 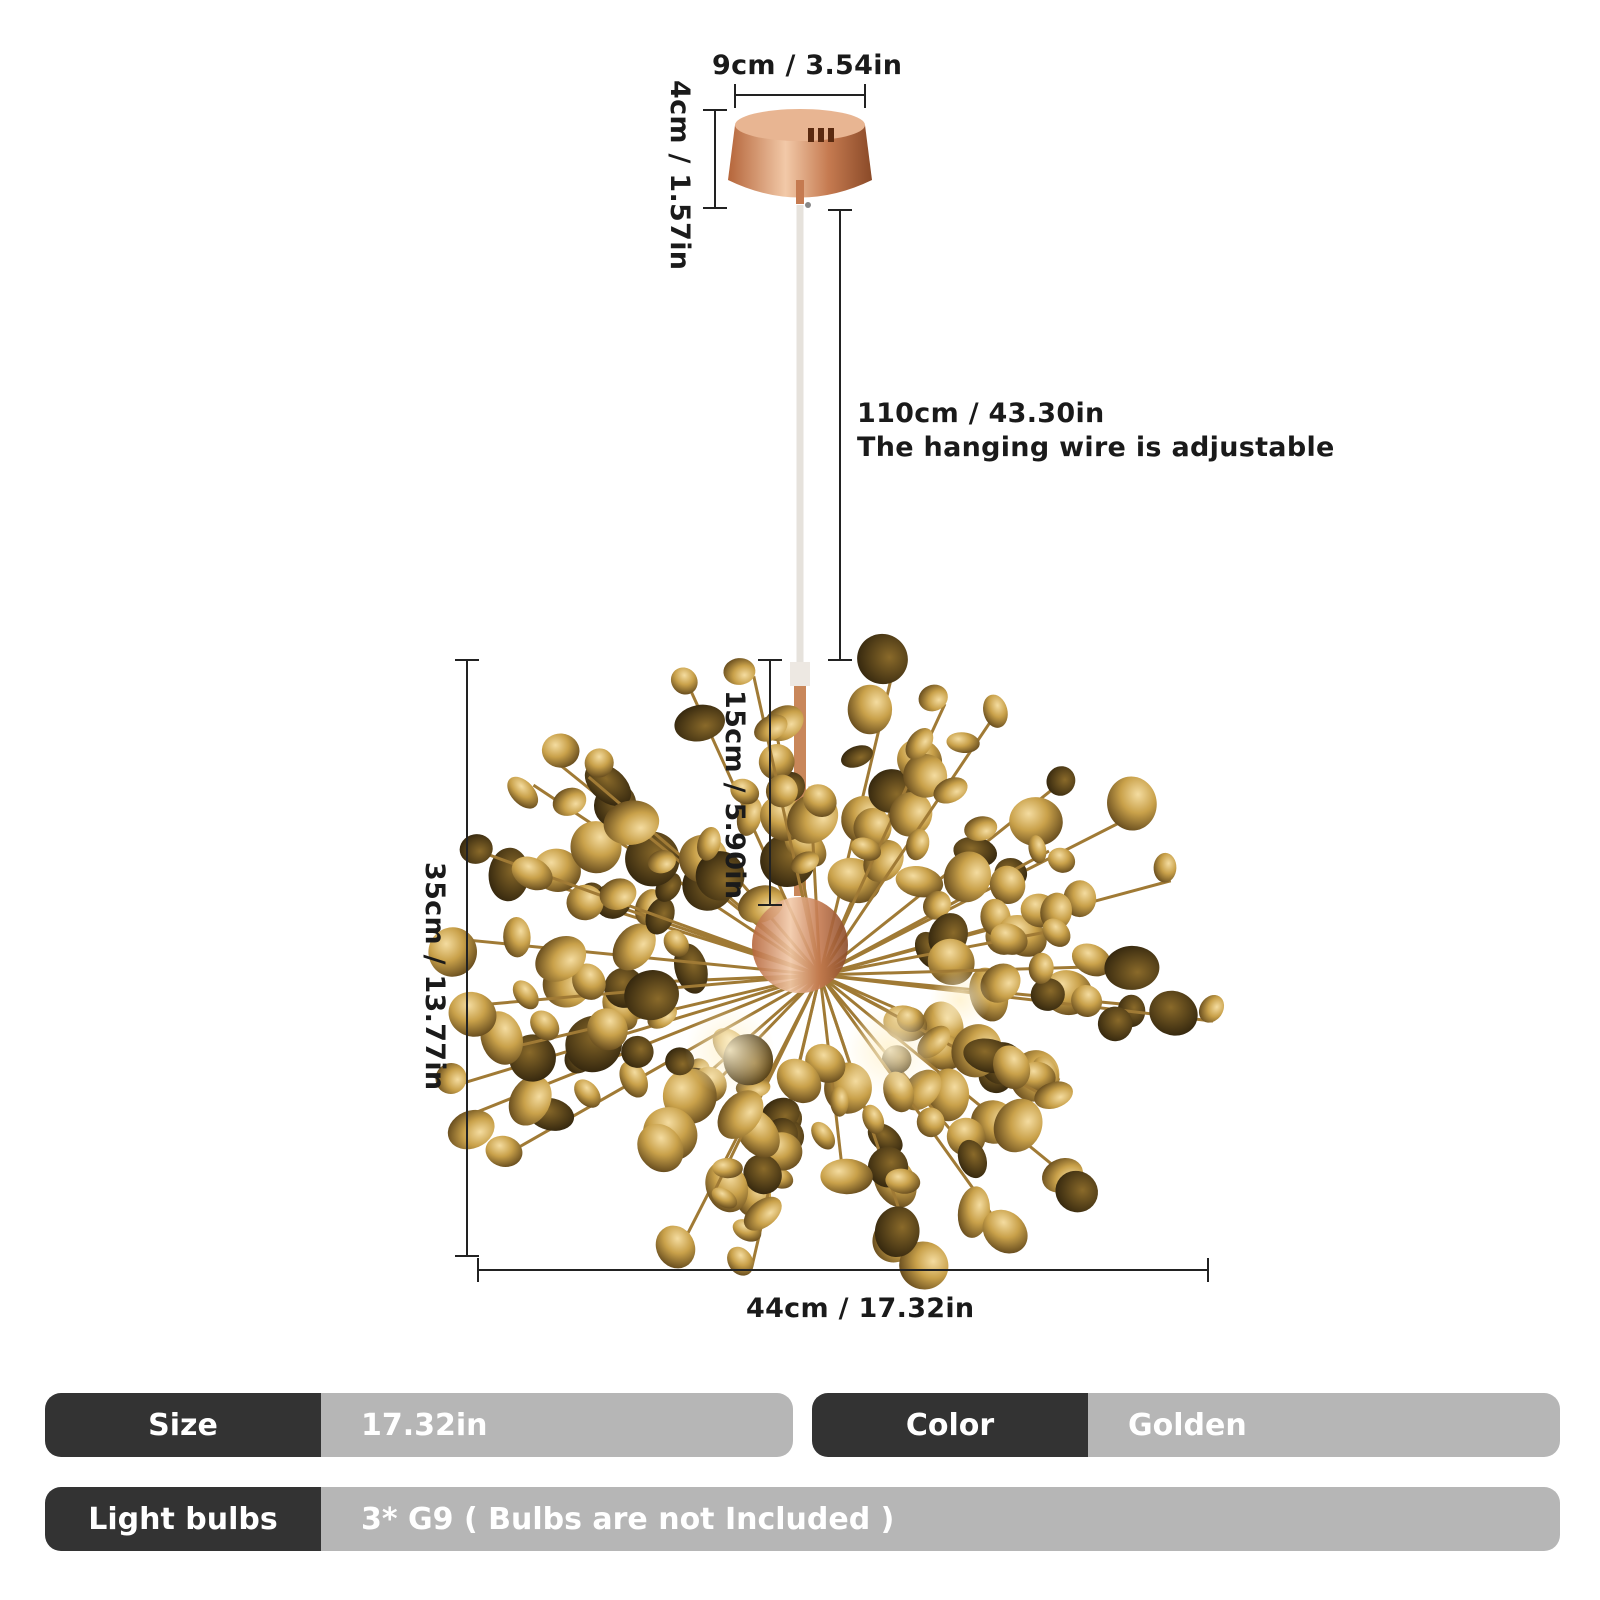 I want to click on spec-bulbs-label: Light bulbs, so click(x=183, y=1519).